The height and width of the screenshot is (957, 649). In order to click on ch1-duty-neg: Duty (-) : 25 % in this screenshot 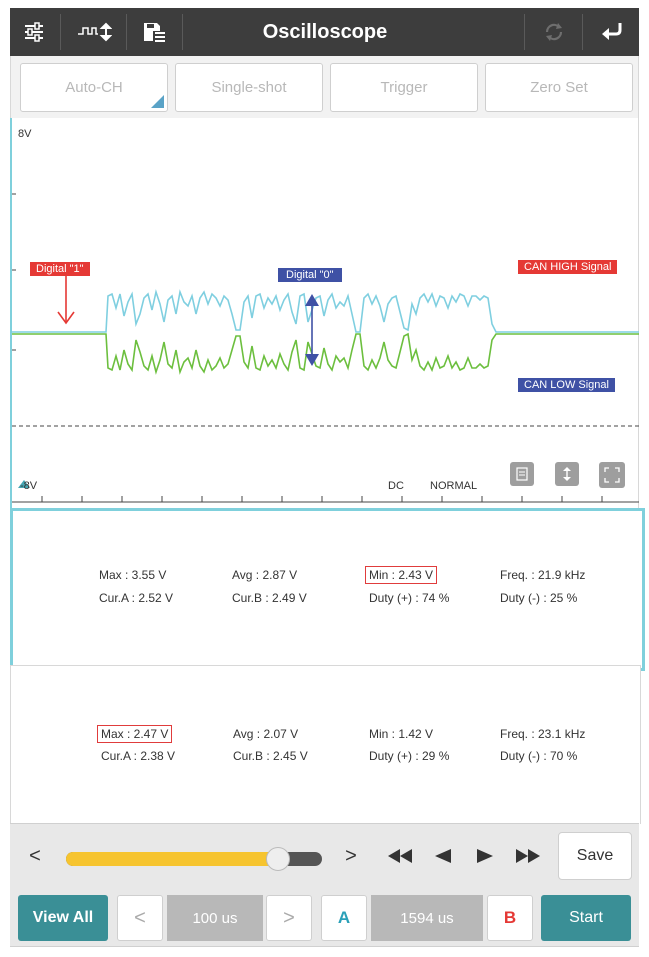, I will do `click(539, 598)`.